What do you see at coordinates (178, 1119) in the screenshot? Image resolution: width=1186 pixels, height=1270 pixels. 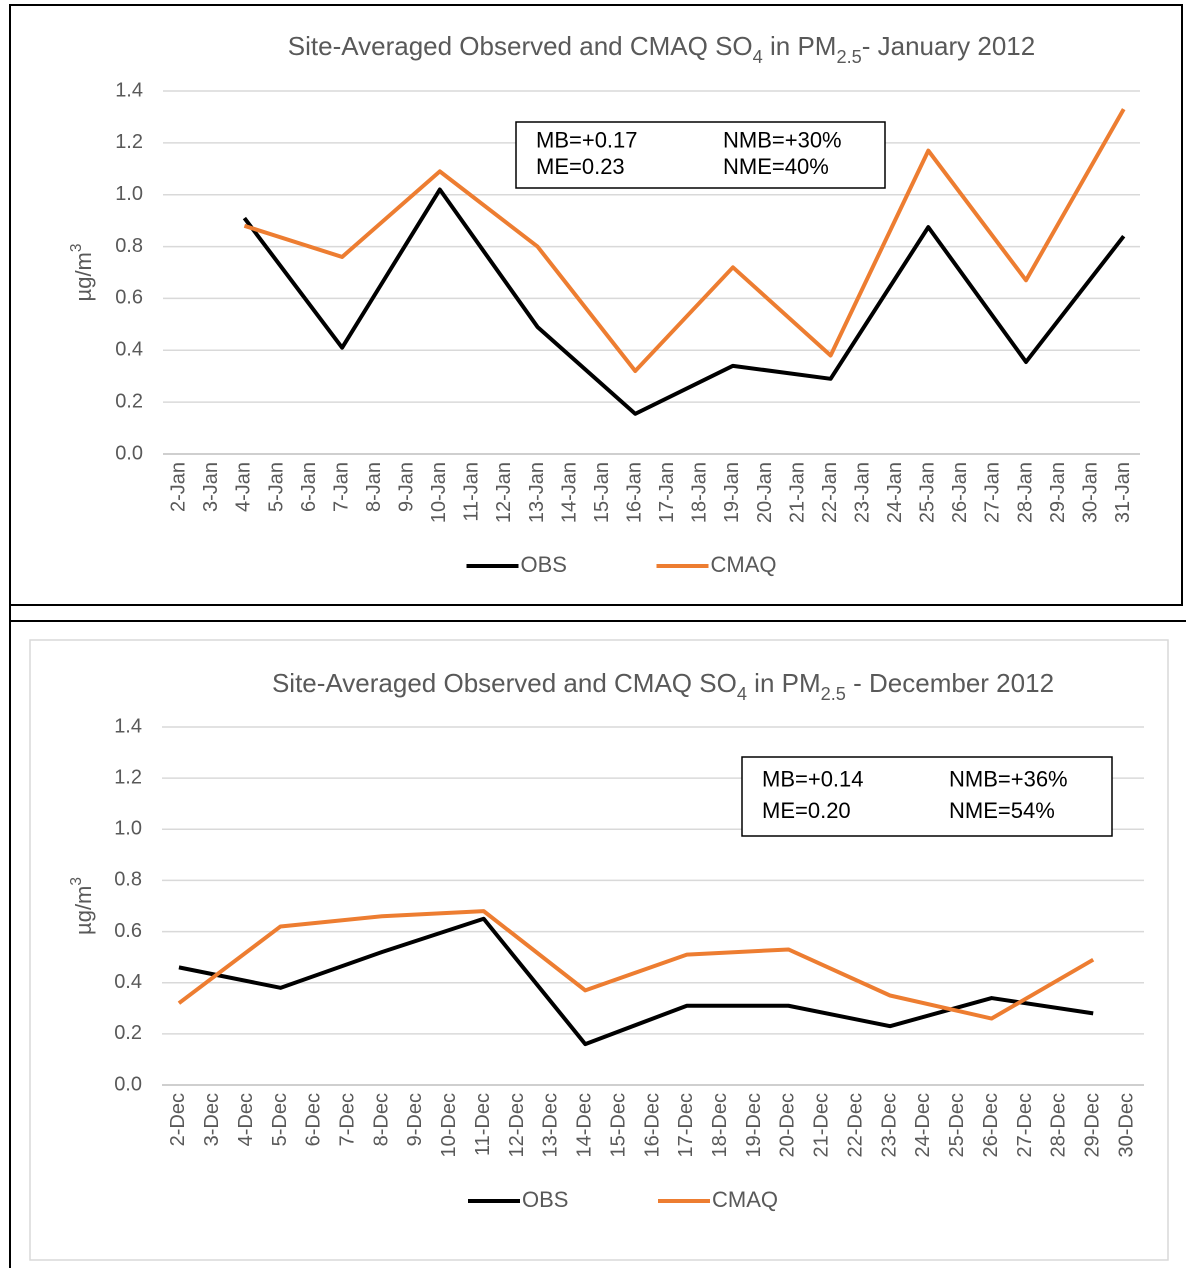 I see `x-tick-label: 2-Dec` at bounding box center [178, 1119].